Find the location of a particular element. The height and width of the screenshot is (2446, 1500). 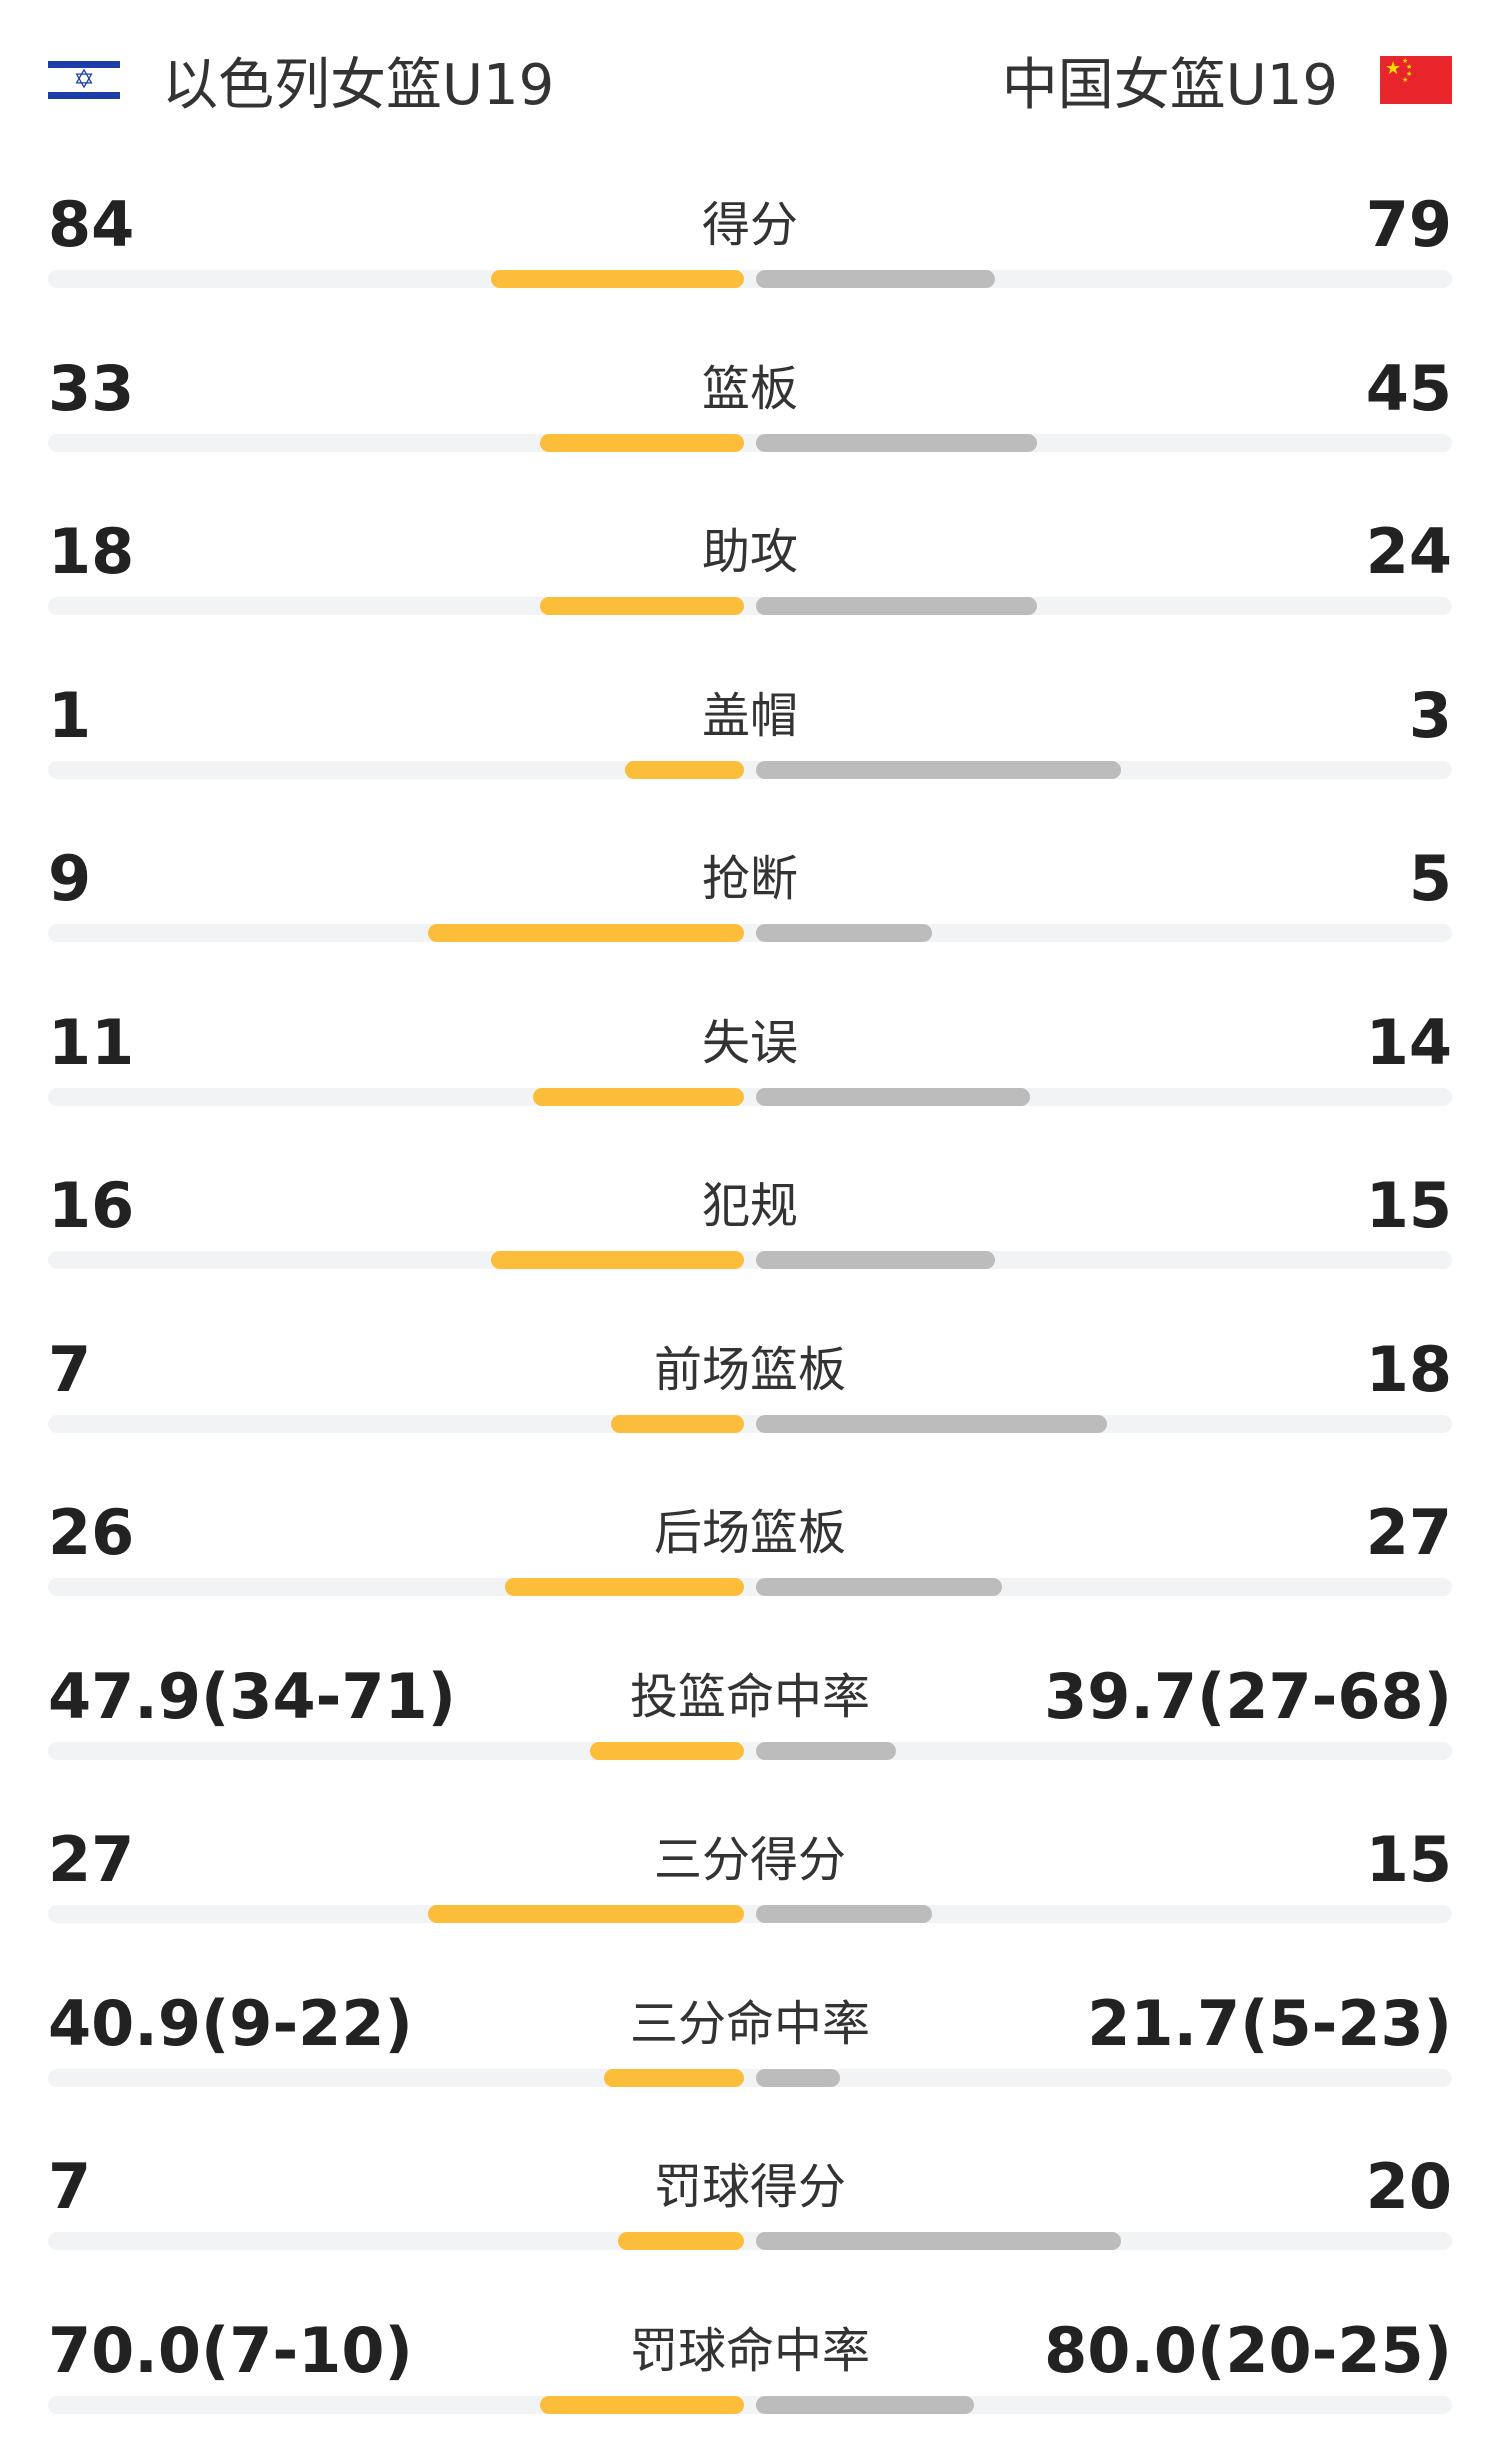

away-stat-value: 20 is located at coordinates (1408, 2186).